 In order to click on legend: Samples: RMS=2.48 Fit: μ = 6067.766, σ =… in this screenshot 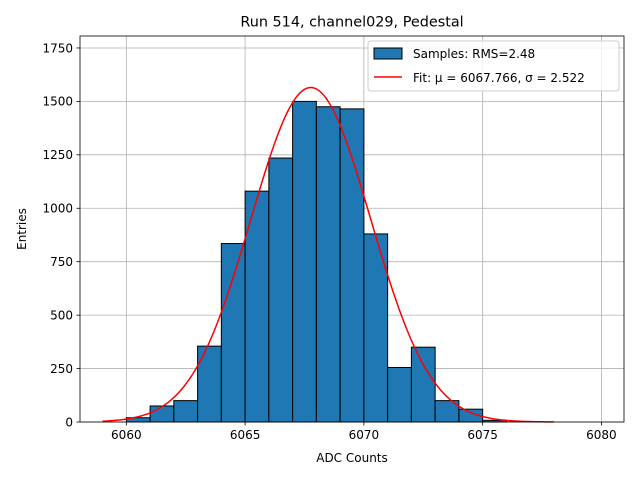, I will do `click(493, 66)`.